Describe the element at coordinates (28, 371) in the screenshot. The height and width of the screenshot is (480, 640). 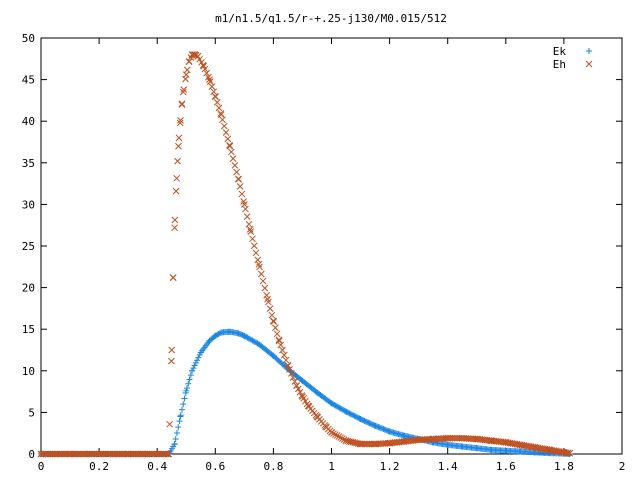
I see `y-tick-label: 10` at that location.